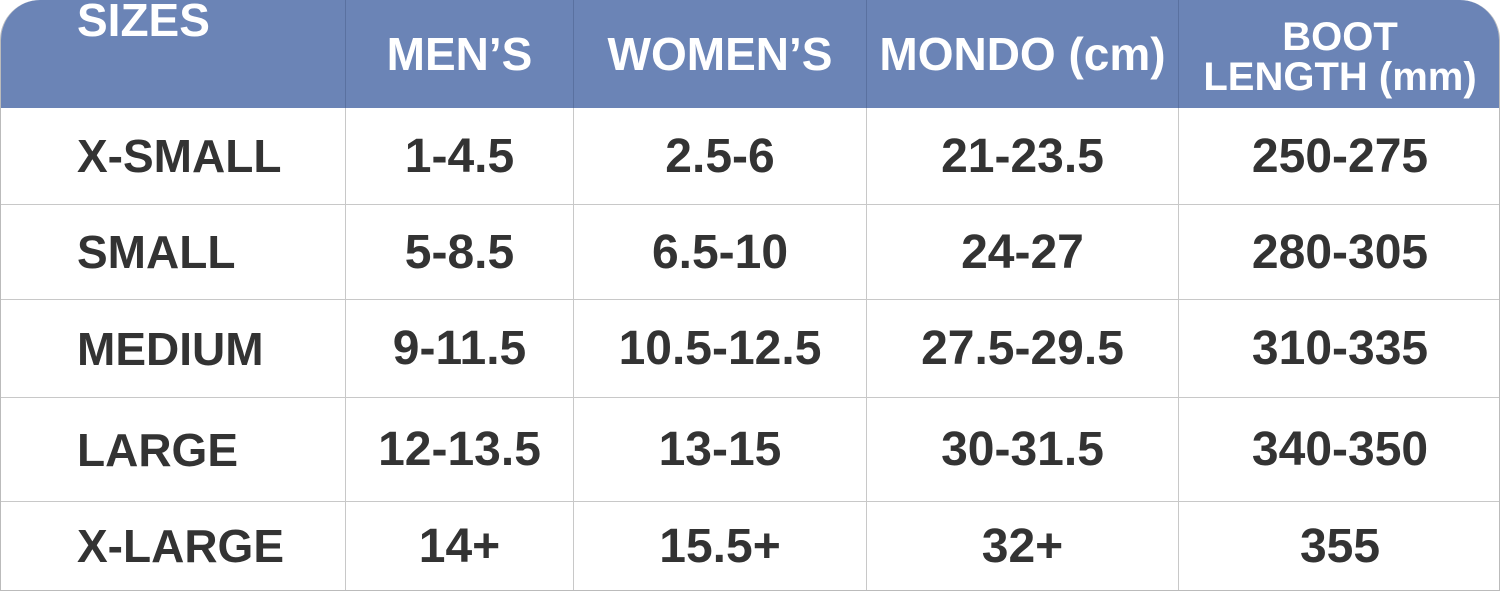 Image resolution: width=1500 pixels, height=591 pixels. What do you see at coordinates (720, 156) in the screenshot?
I see `size-value: 2.5-6` at bounding box center [720, 156].